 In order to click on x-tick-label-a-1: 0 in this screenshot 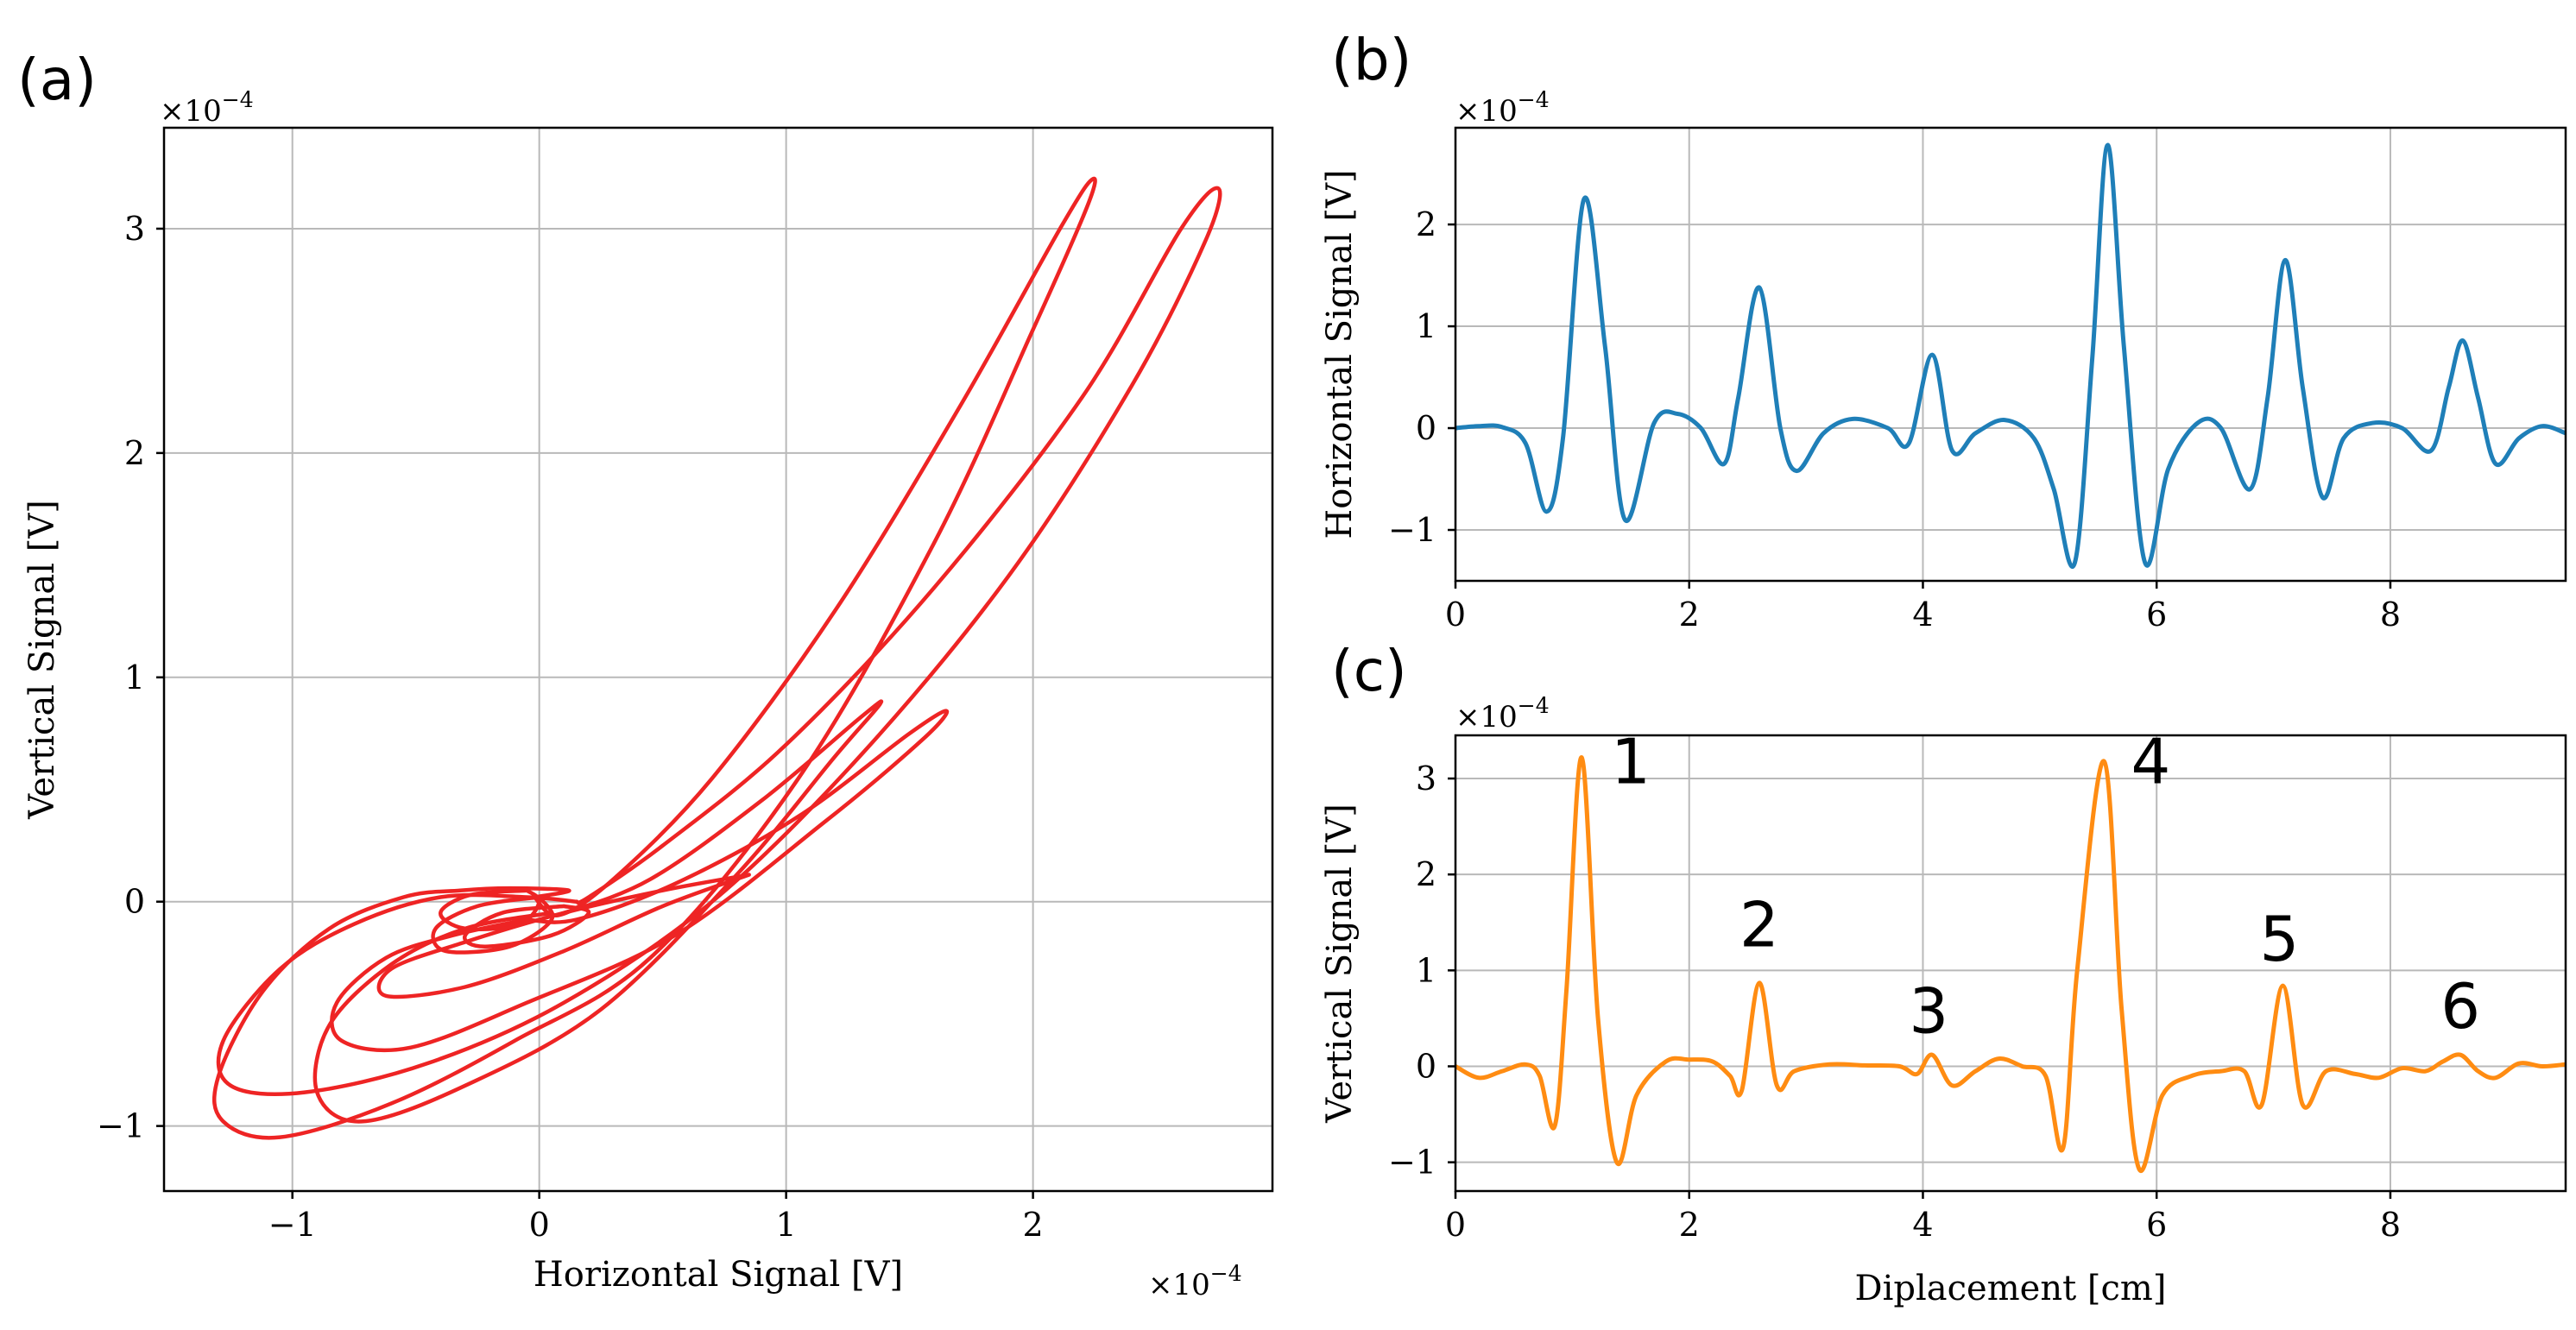, I will do `click(539, 1225)`.